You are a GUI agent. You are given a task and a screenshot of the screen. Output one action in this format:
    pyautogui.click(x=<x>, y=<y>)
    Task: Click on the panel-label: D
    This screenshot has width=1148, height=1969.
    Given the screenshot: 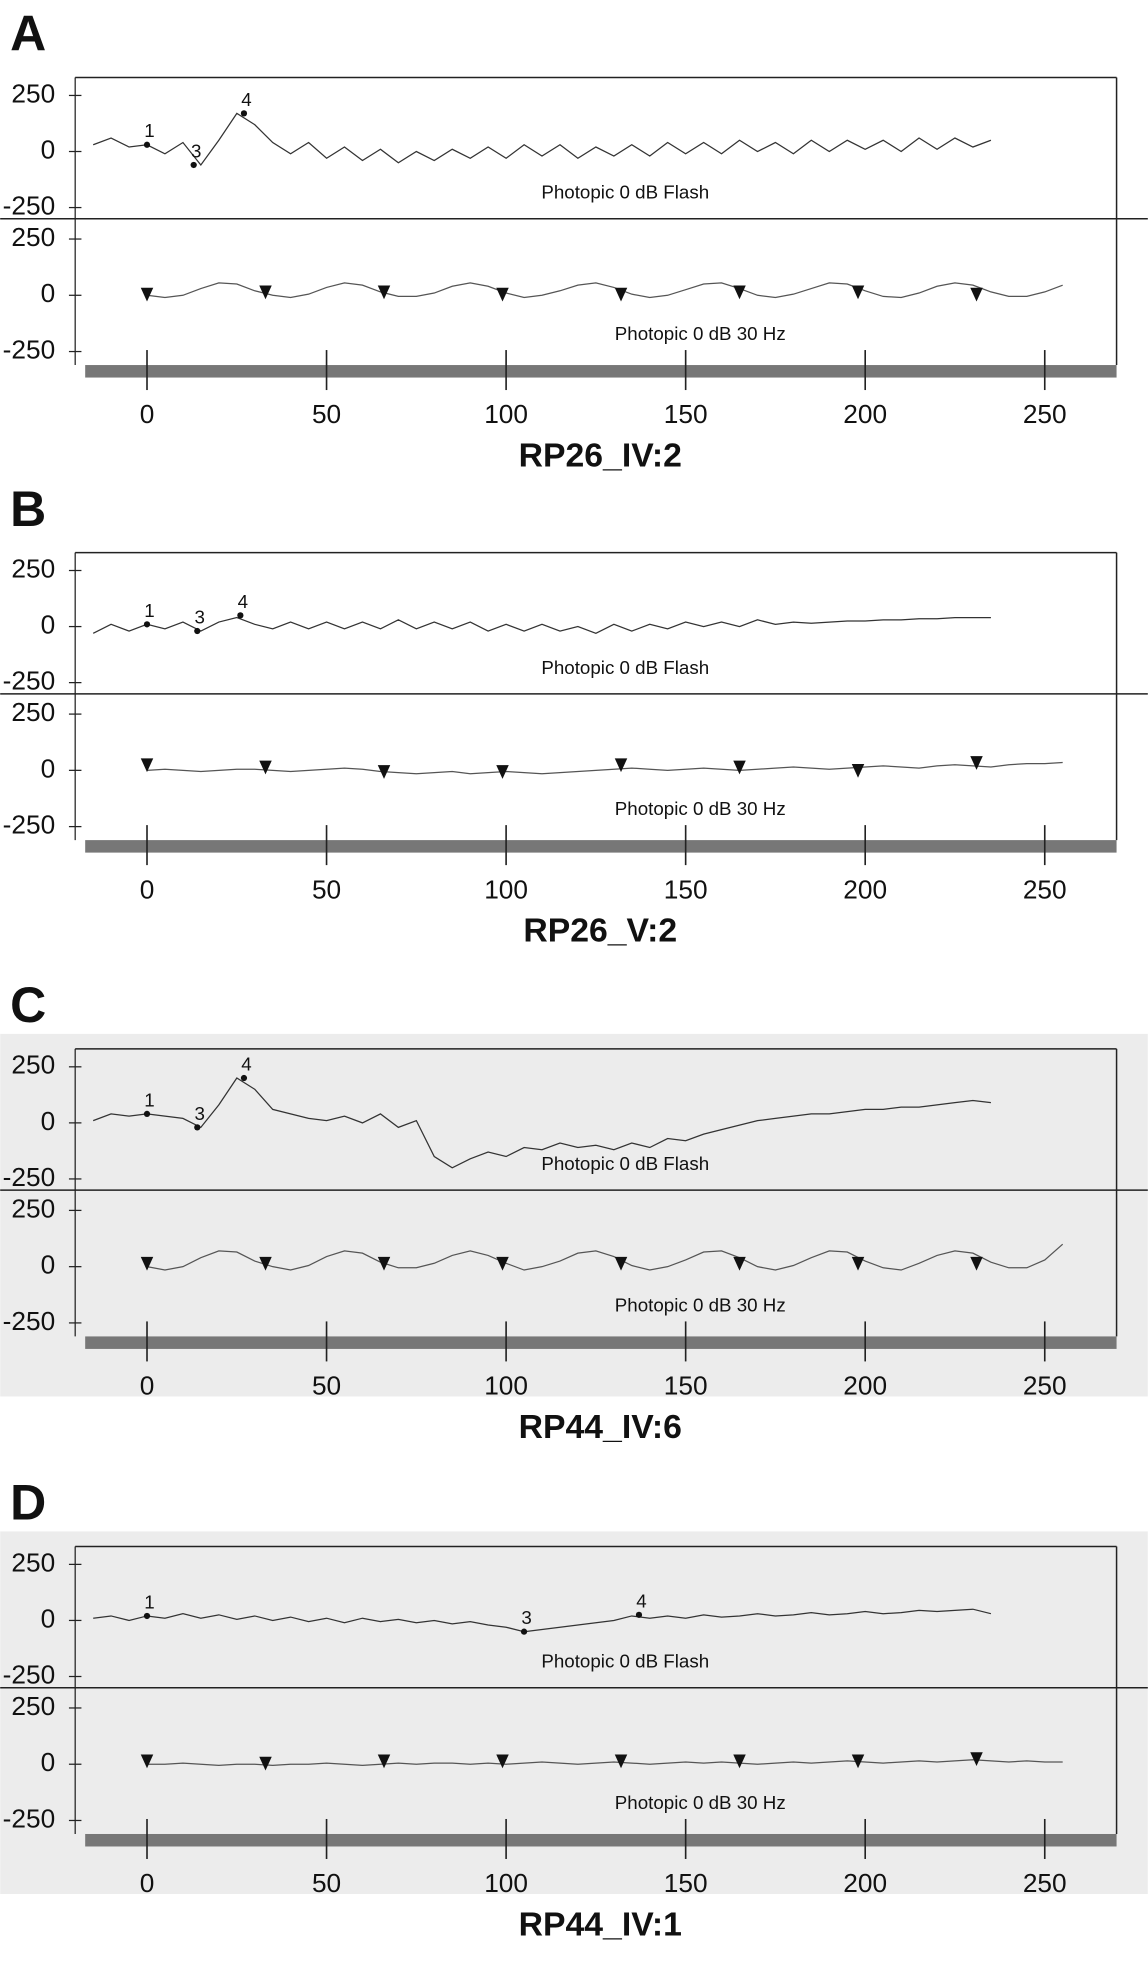 What is the action you would take?
    pyautogui.click(x=28, y=1503)
    